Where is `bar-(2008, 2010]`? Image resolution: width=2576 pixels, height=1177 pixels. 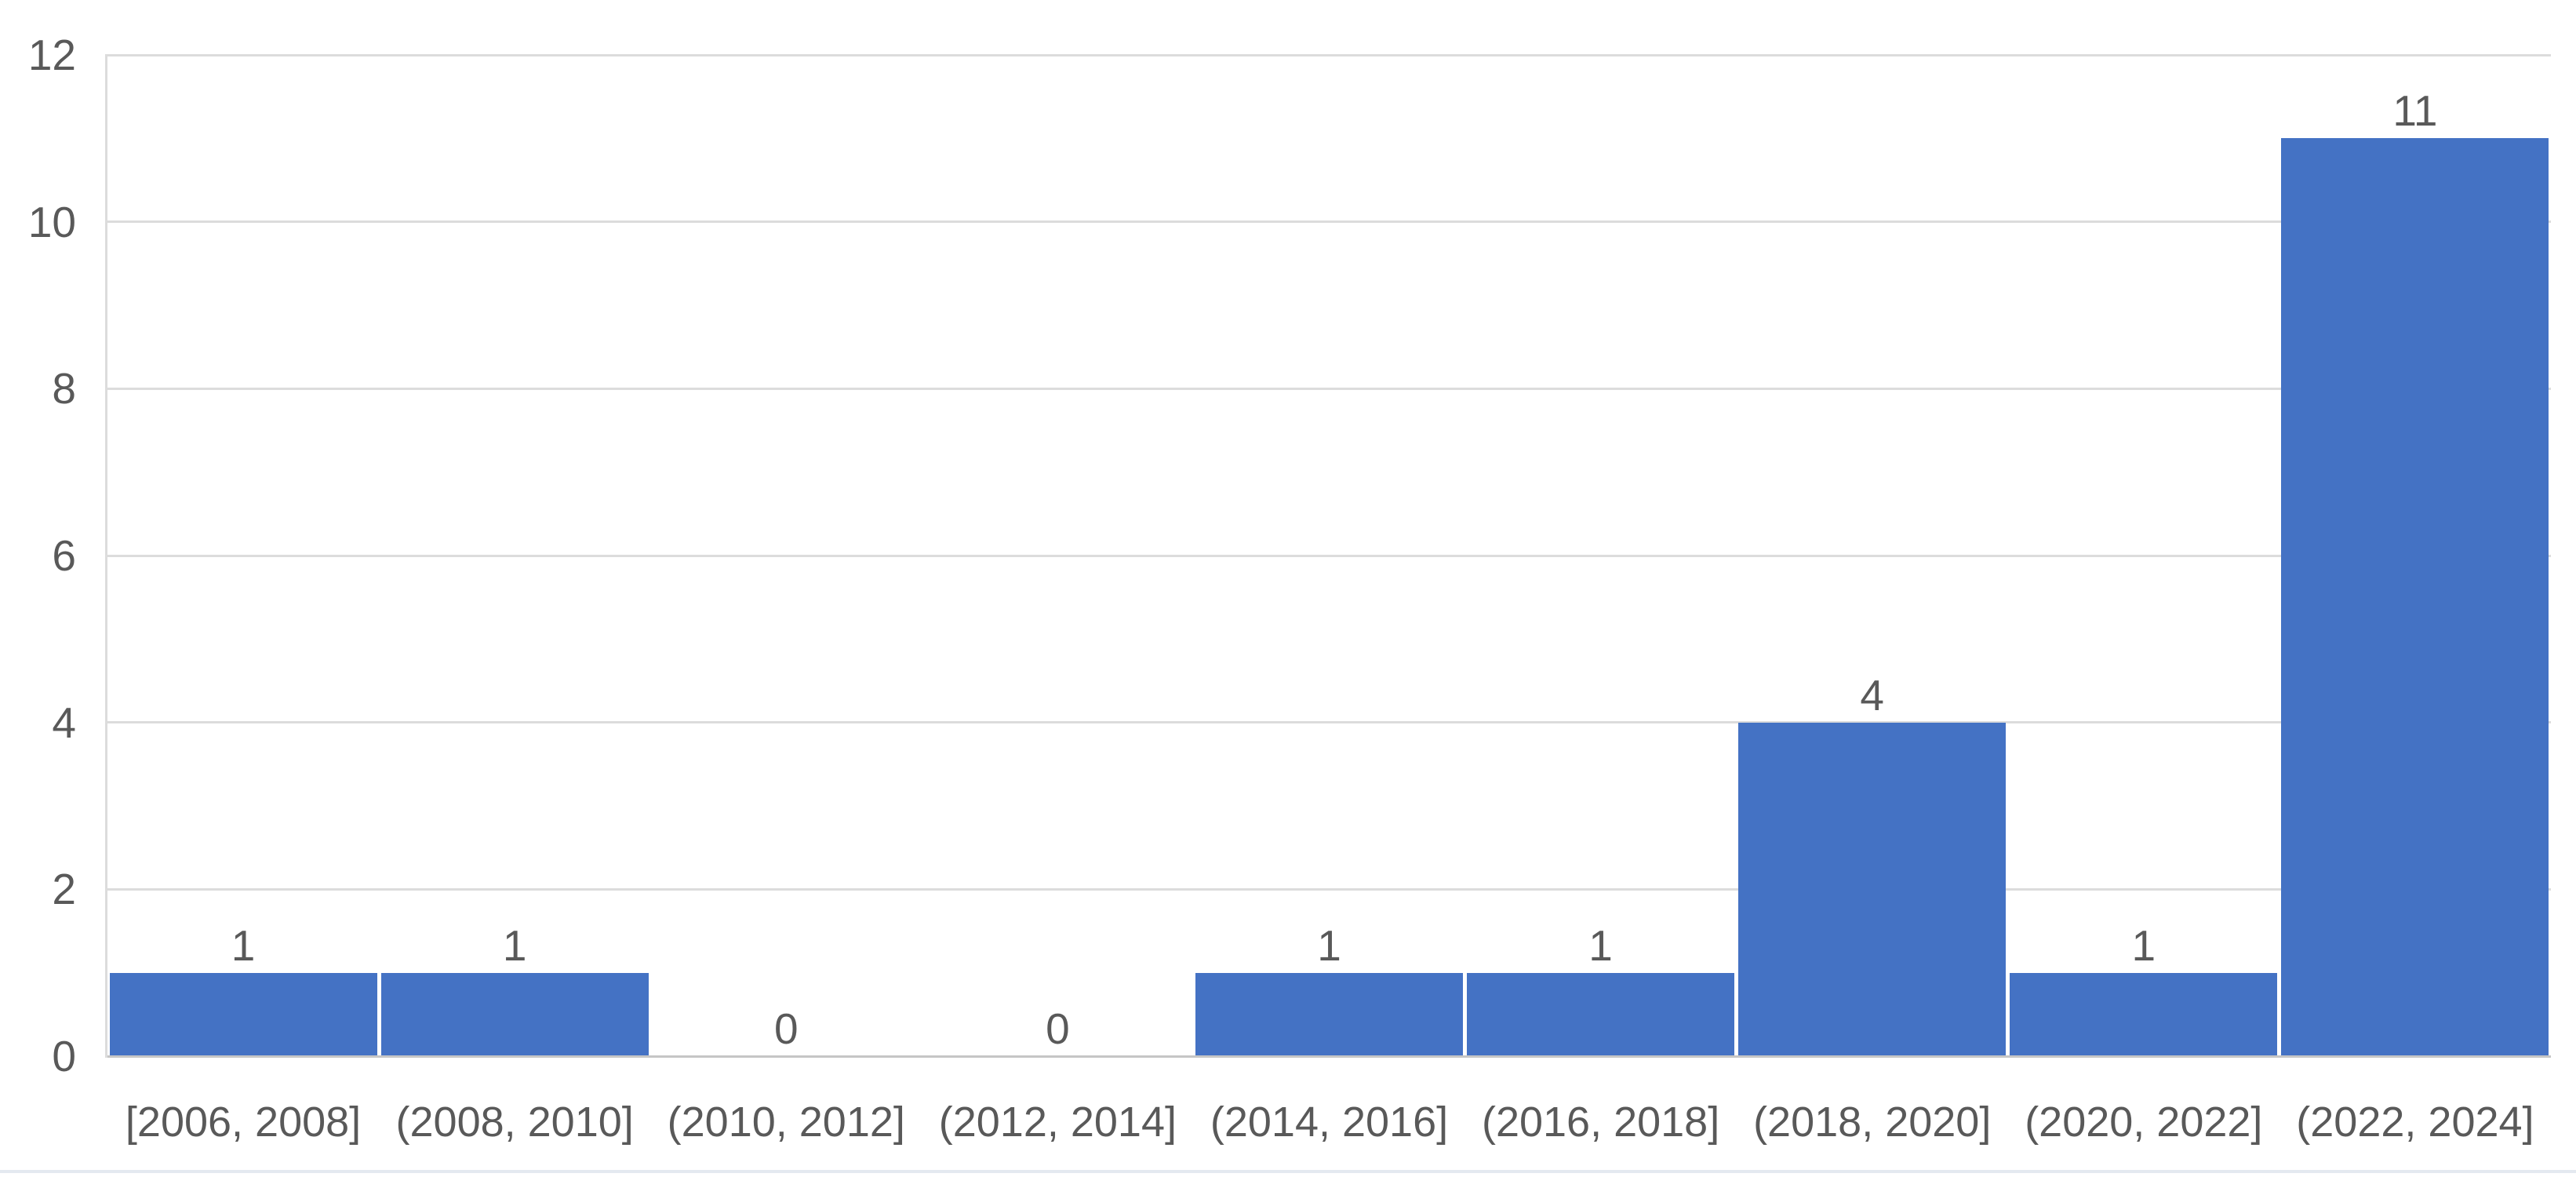
bar-(2008, 2010] is located at coordinates (514, 1014).